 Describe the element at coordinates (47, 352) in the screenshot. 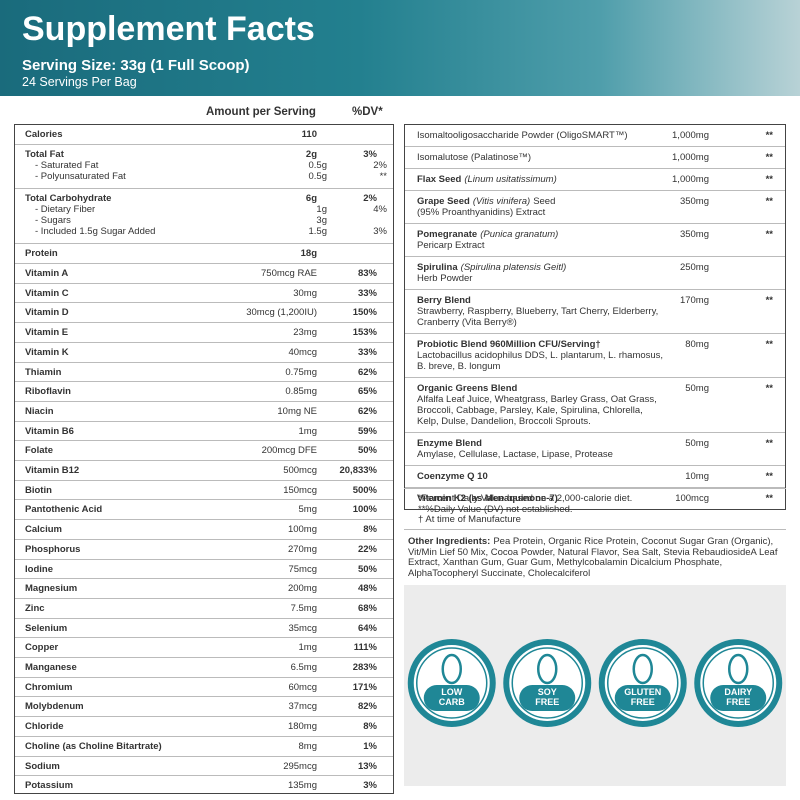

I see `nutrient-name: Vitamin K` at that location.